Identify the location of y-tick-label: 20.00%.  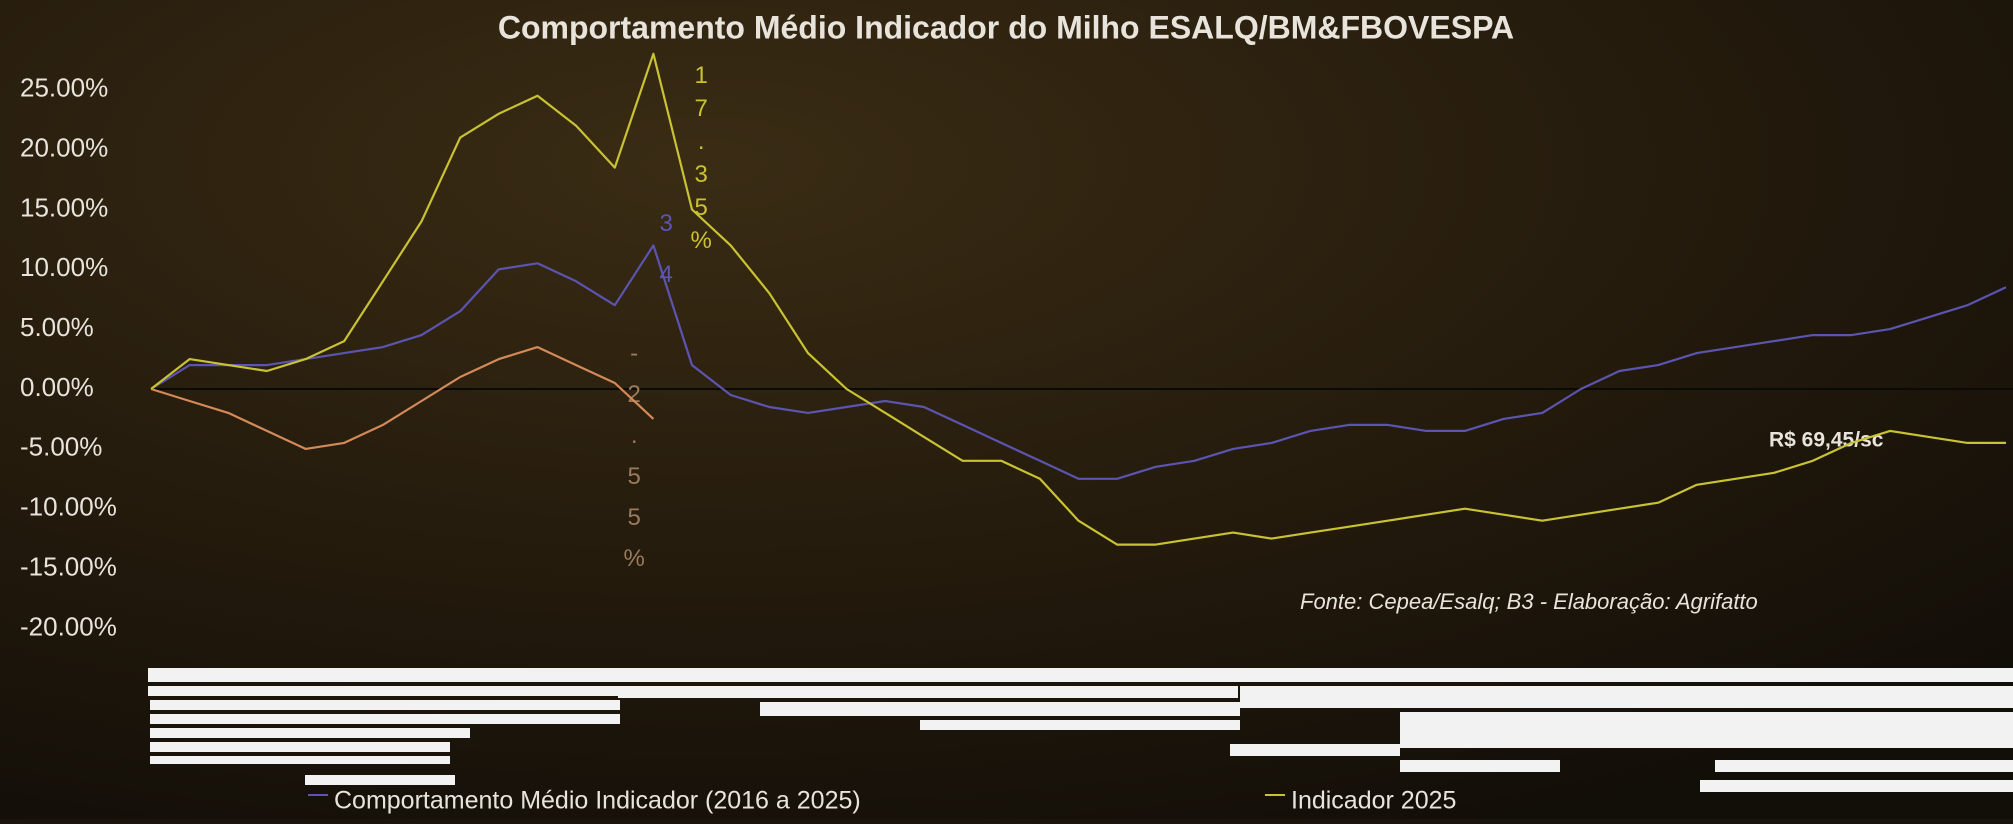
(64, 147).